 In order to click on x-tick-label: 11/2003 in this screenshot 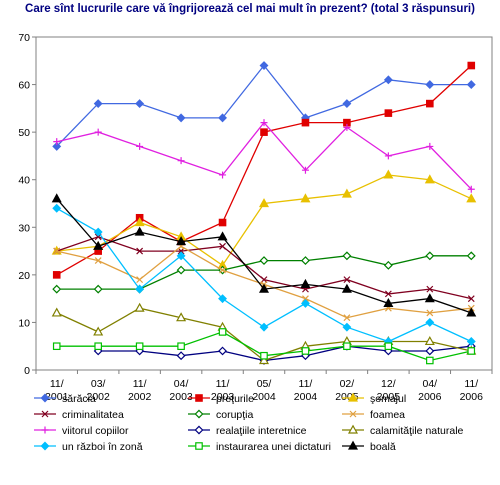, I will do `click(223, 390)`.